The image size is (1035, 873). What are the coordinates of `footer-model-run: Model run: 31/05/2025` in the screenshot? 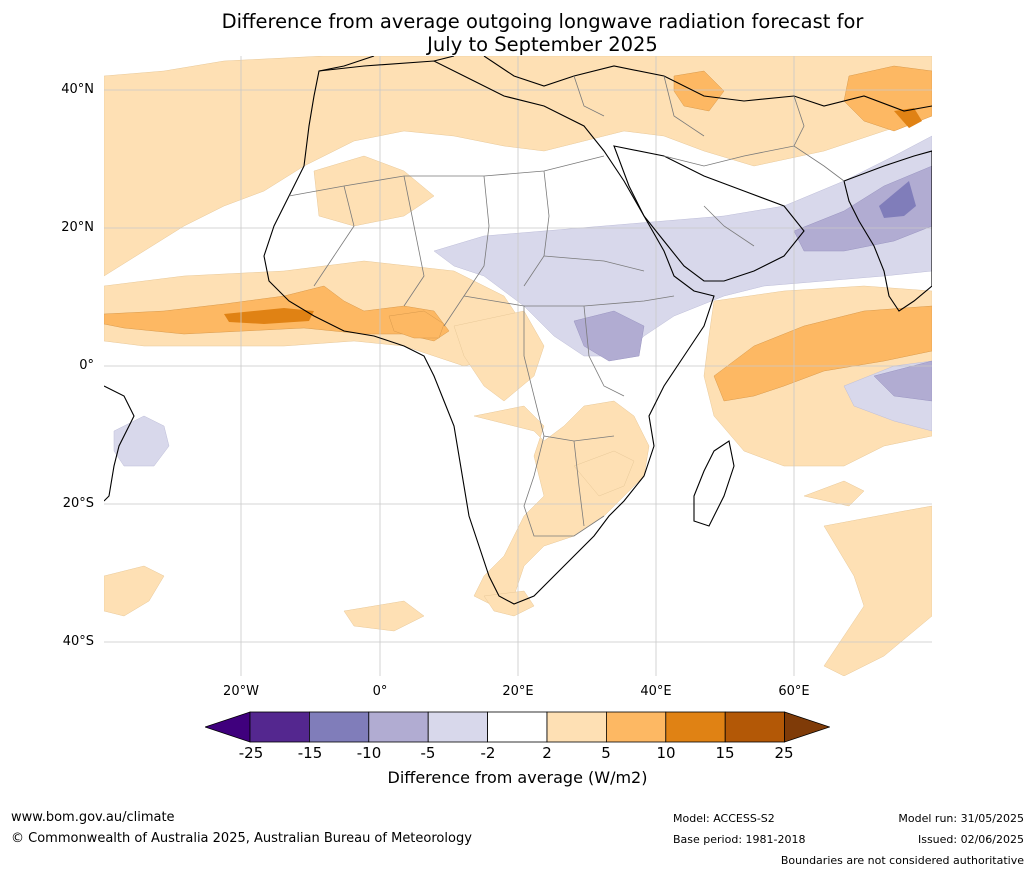 It's located at (961, 818).